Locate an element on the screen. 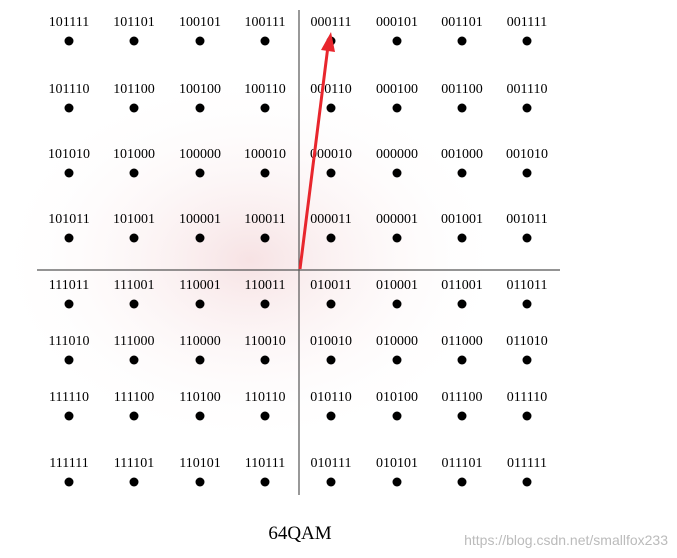 The width and height of the screenshot is (677, 558). point-label: 101010 is located at coordinates (69, 154).